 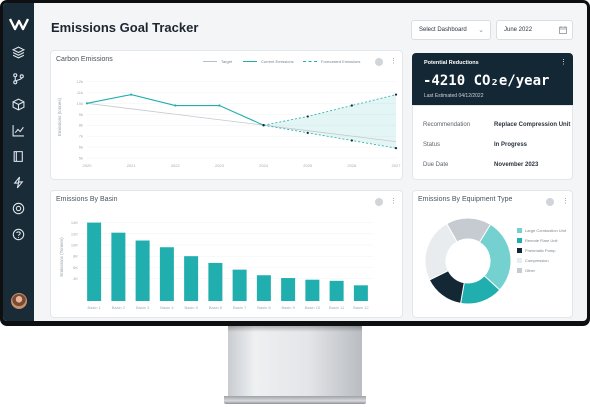 What do you see at coordinates (550, 202) in the screenshot?
I see `equipment-settings-icon` at bounding box center [550, 202].